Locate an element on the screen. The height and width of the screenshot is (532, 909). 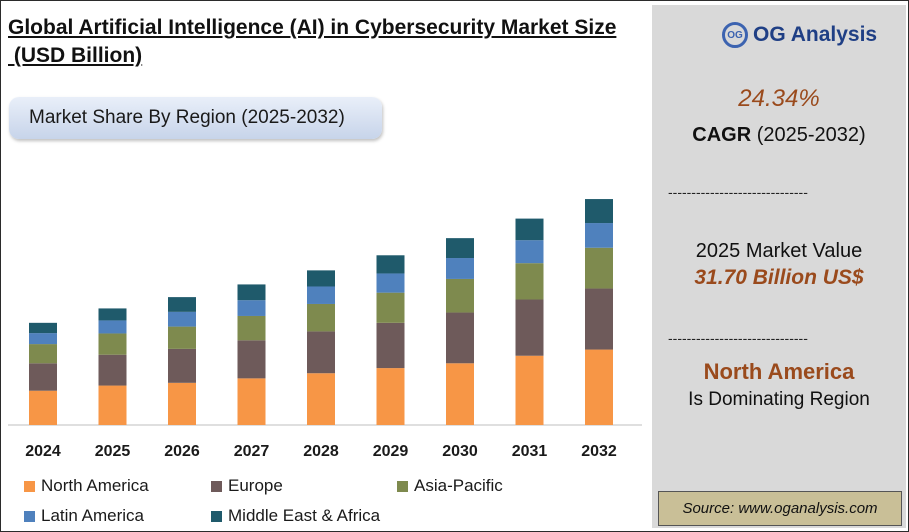
legend-item-europe: Europe is located at coordinates (247, 486).